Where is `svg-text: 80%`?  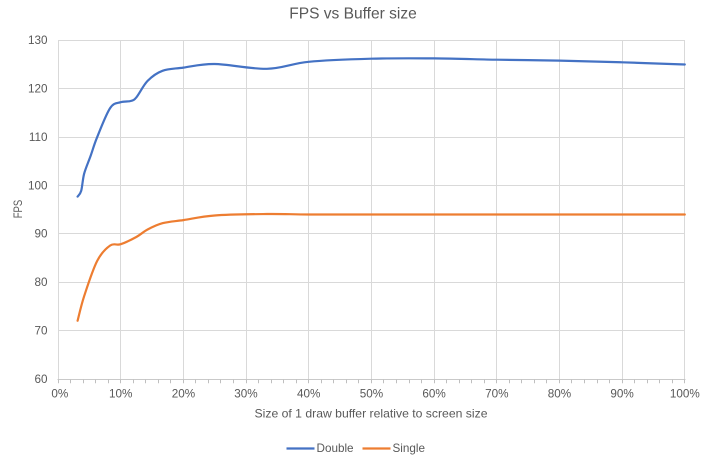 svg-text: 80% is located at coordinates (559, 394).